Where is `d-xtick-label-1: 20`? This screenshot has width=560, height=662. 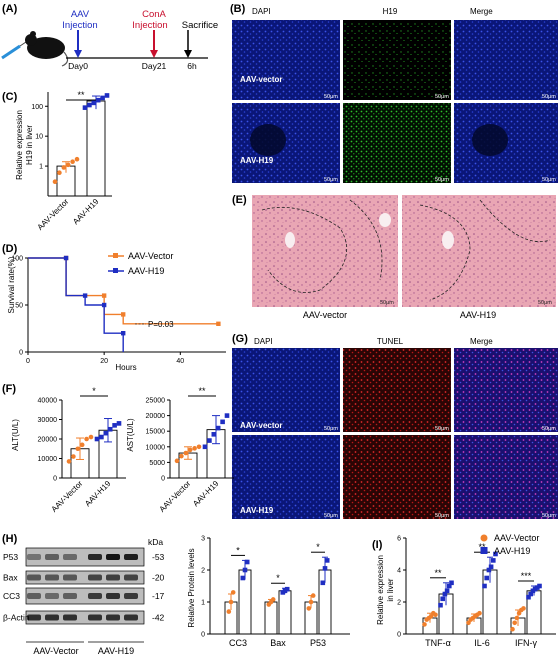 d-xtick-label-1: 20 is located at coordinates (104, 361).